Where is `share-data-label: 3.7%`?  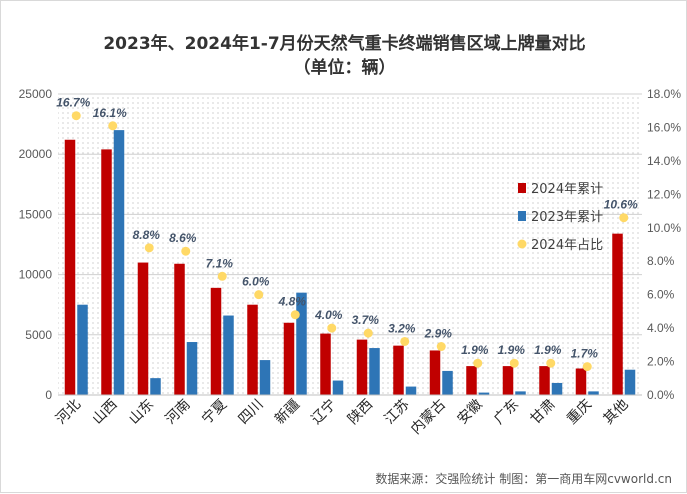 share-data-label: 3.7% is located at coordinates (366, 320).